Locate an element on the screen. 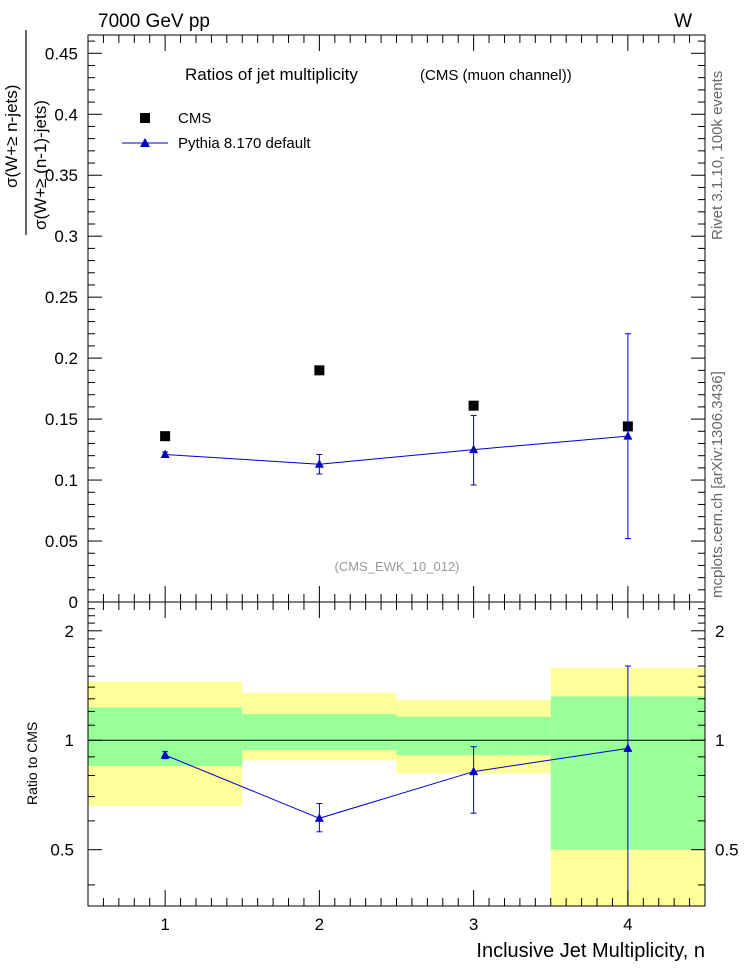 The width and height of the screenshot is (746, 972). main-y-tick-label: 0.2 is located at coordinates (66, 358).